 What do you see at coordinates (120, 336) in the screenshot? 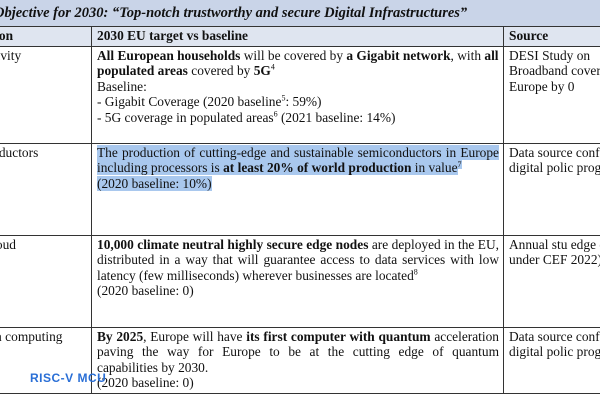
I see `target-bold: By 2025` at bounding box center [120, 336].